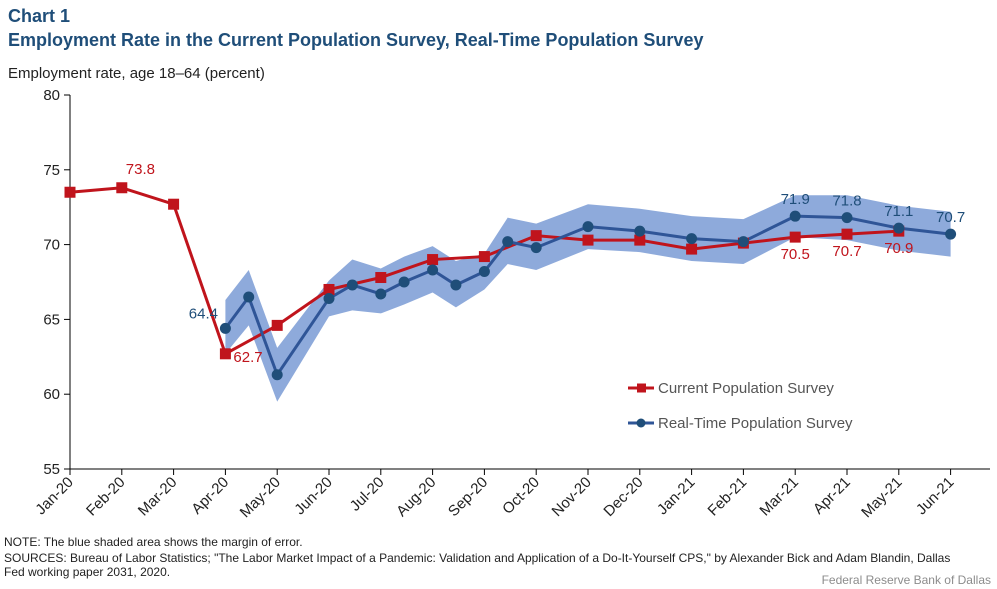 Image resolution: width=997 pixels, height=589 pixels. What do you see at coordinates (247, 357) in the screenshot?
I see `cps-data-label: 62.7` at bounding box center [247, 357].